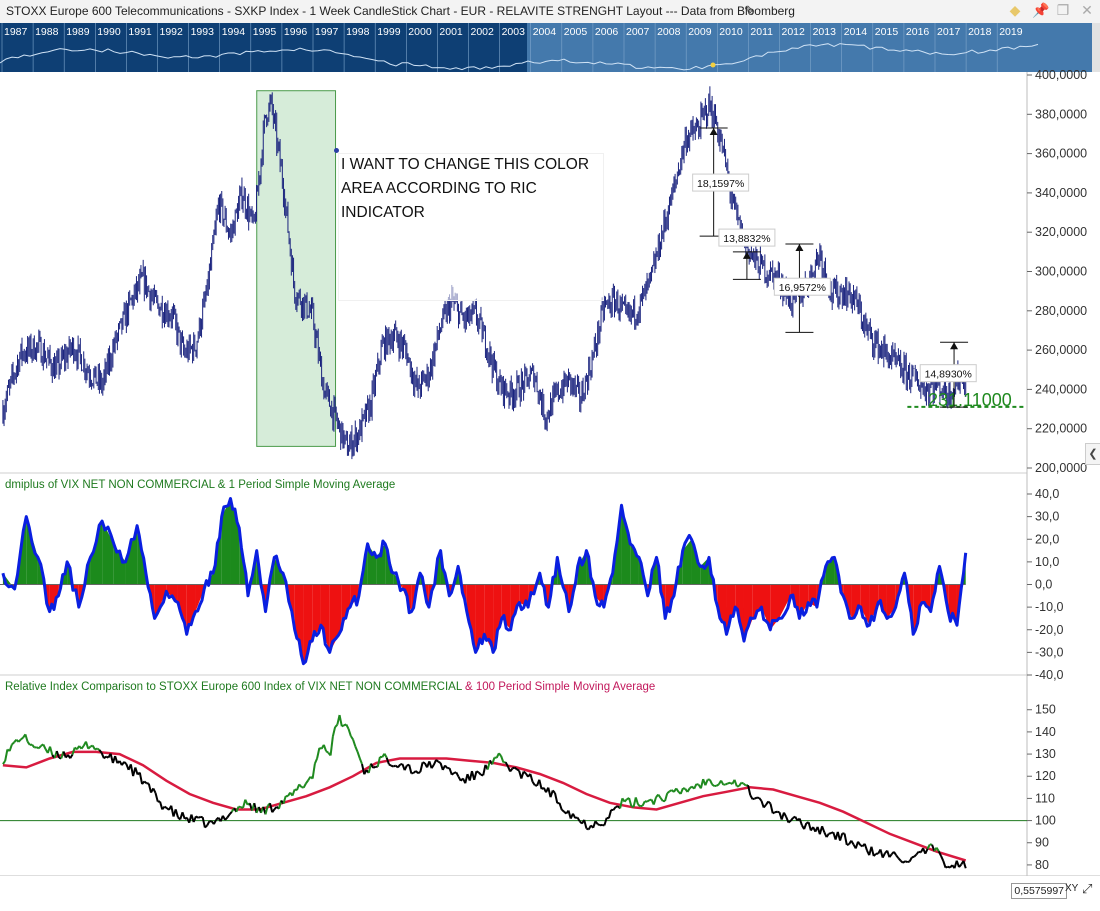 The image size is (1100, 911). I want to click on measure-label: 13,8832%, so click(746, 239).